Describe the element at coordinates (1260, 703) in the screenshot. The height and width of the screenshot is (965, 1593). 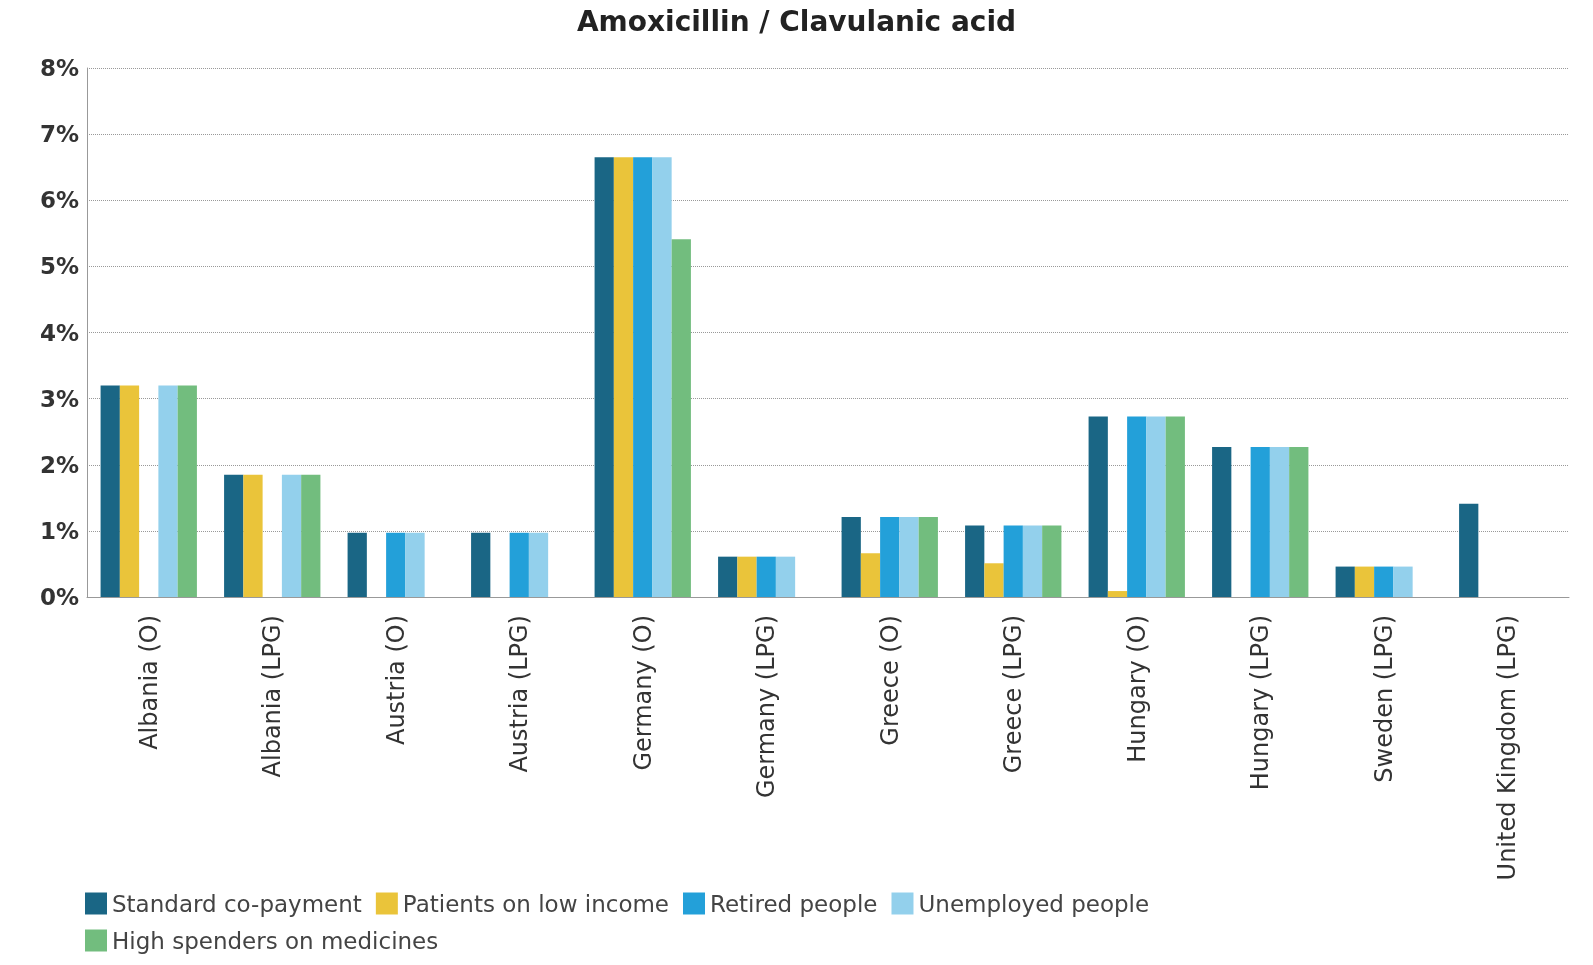
I see `x-tick-label: Hungary (LPG)` at that location.